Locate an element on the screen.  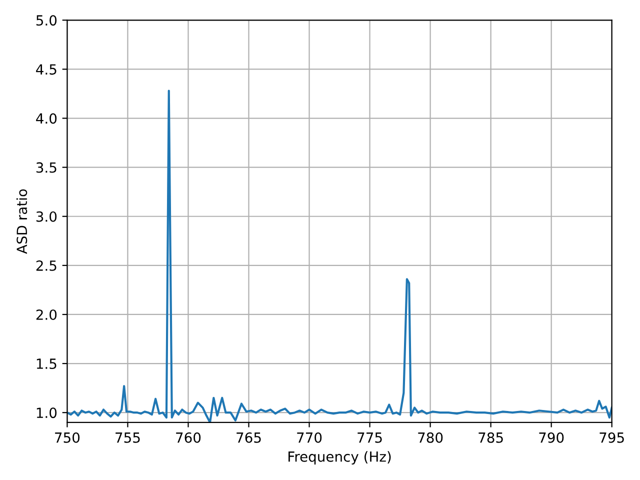
x-tick-label: 780 is located at coordinates (430, 437).